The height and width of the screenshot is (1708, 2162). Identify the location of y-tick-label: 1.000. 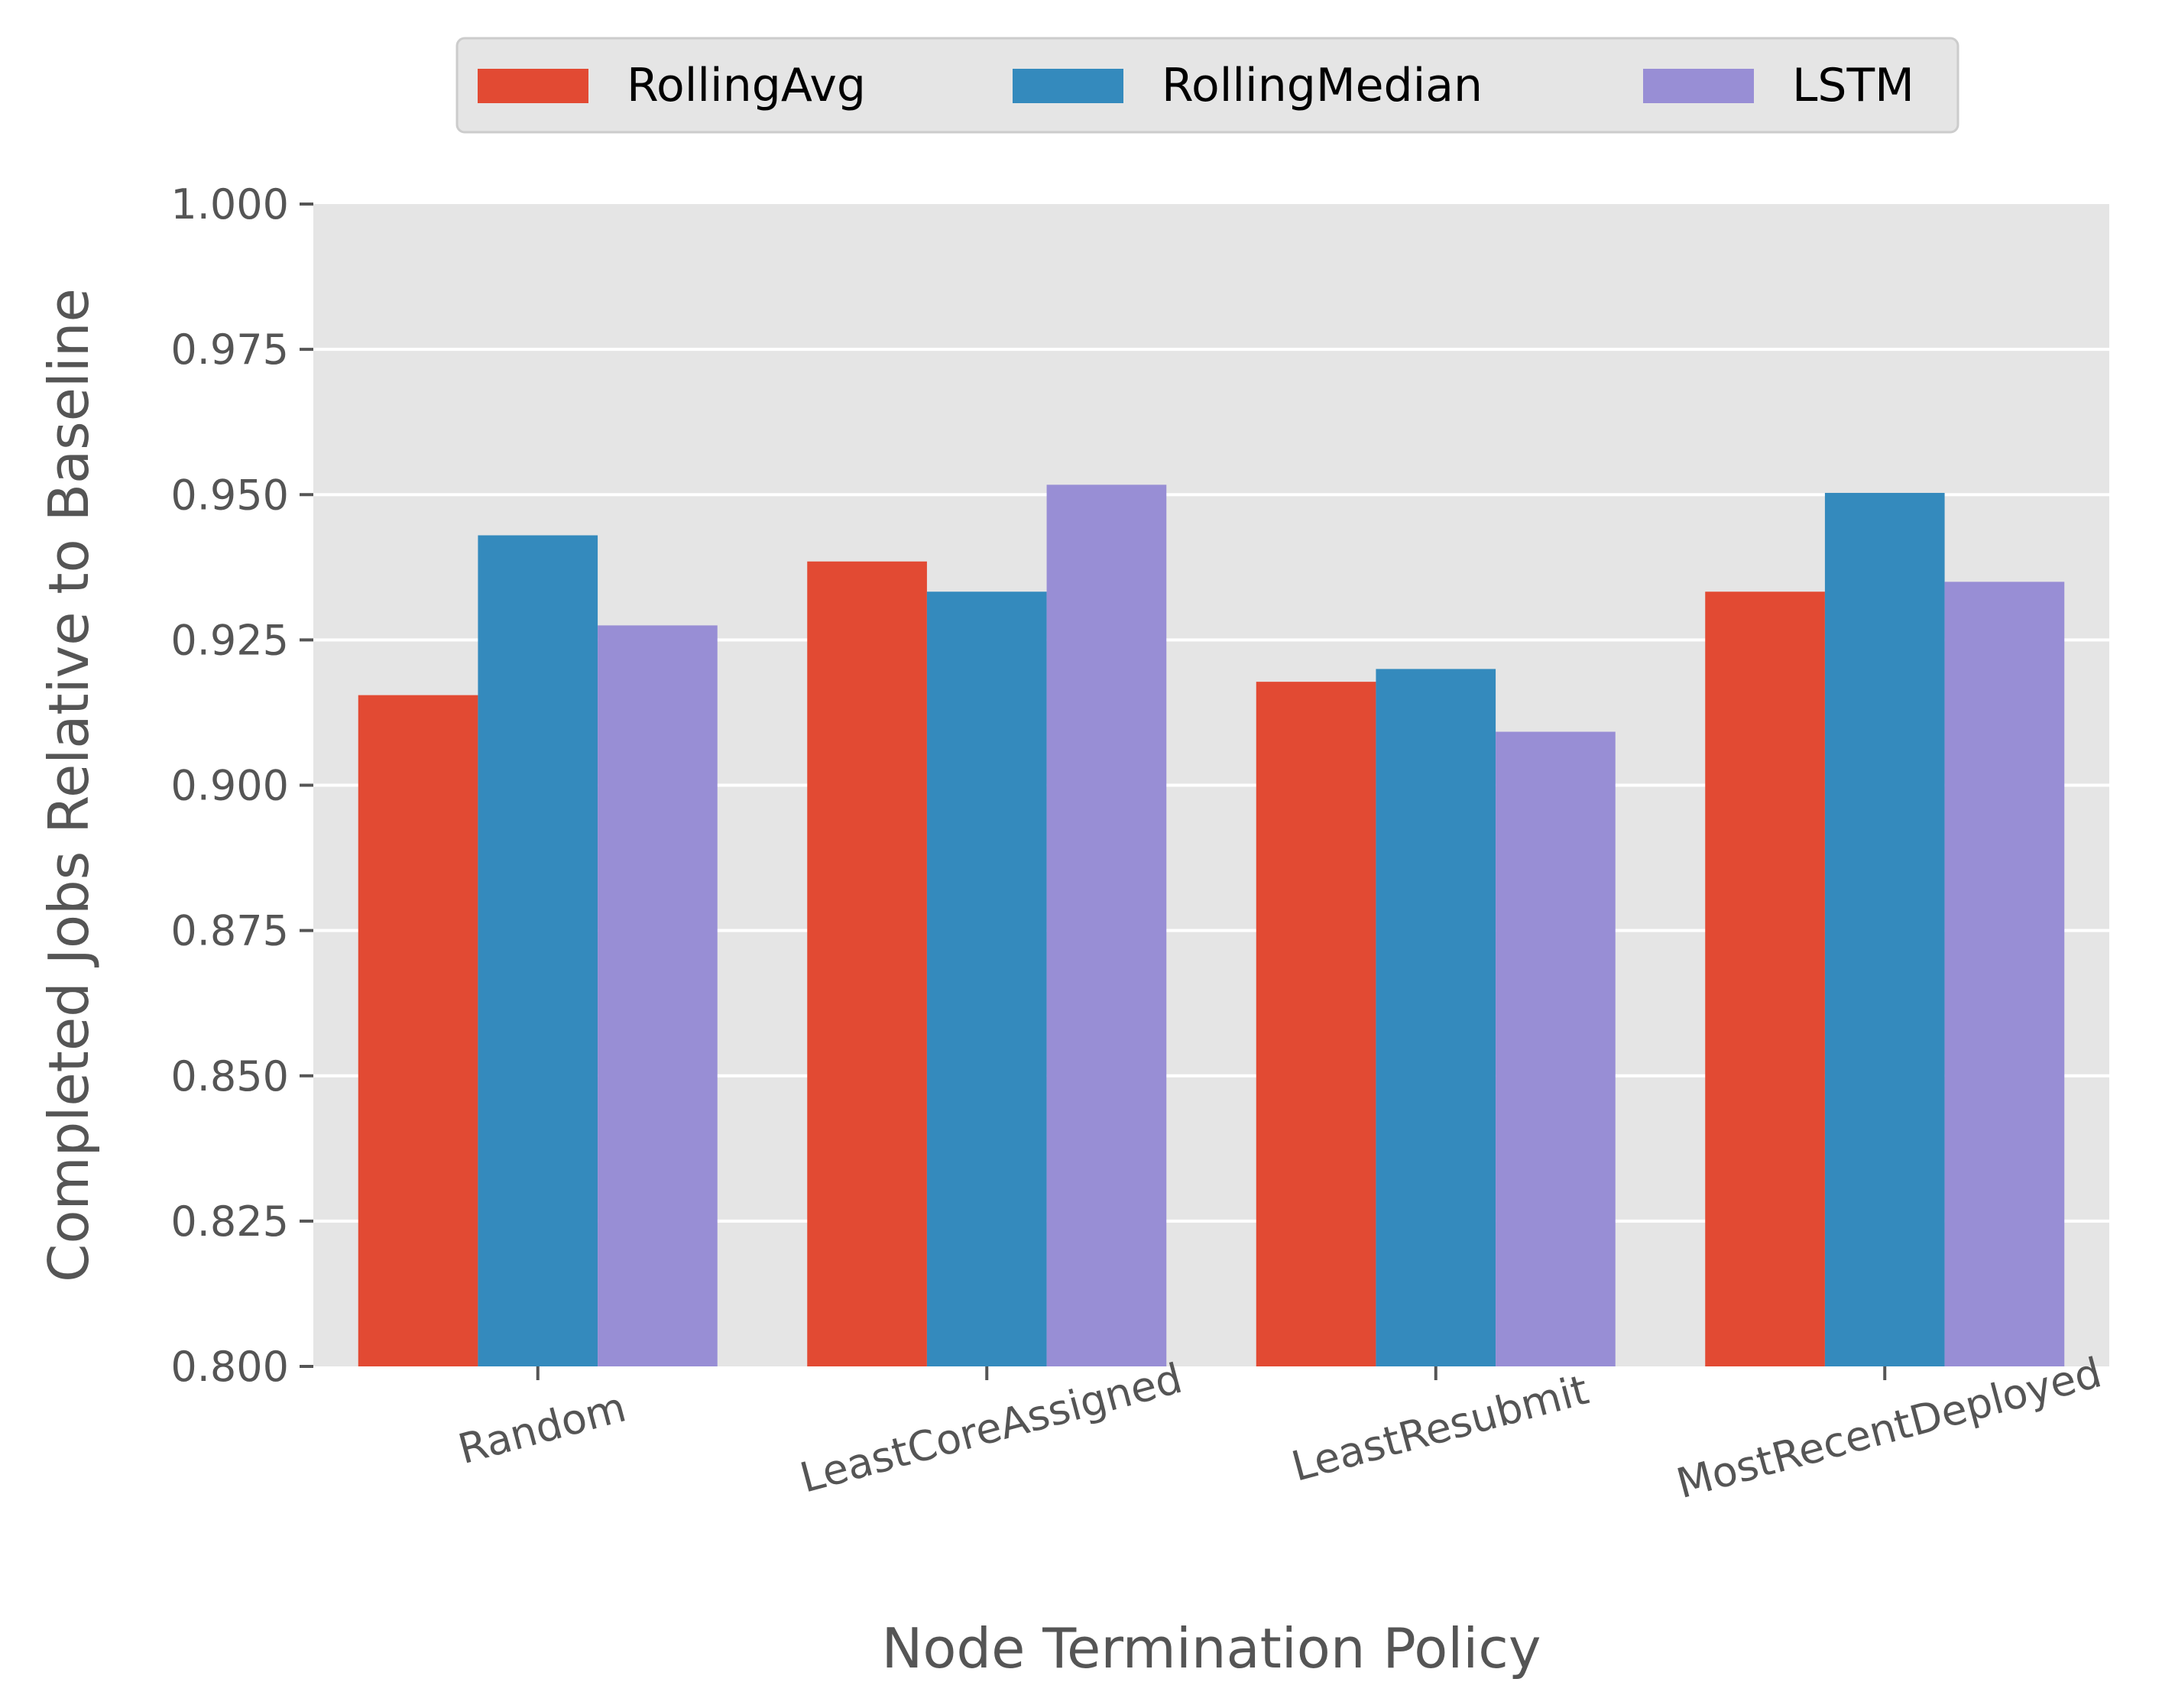
(230, 204).